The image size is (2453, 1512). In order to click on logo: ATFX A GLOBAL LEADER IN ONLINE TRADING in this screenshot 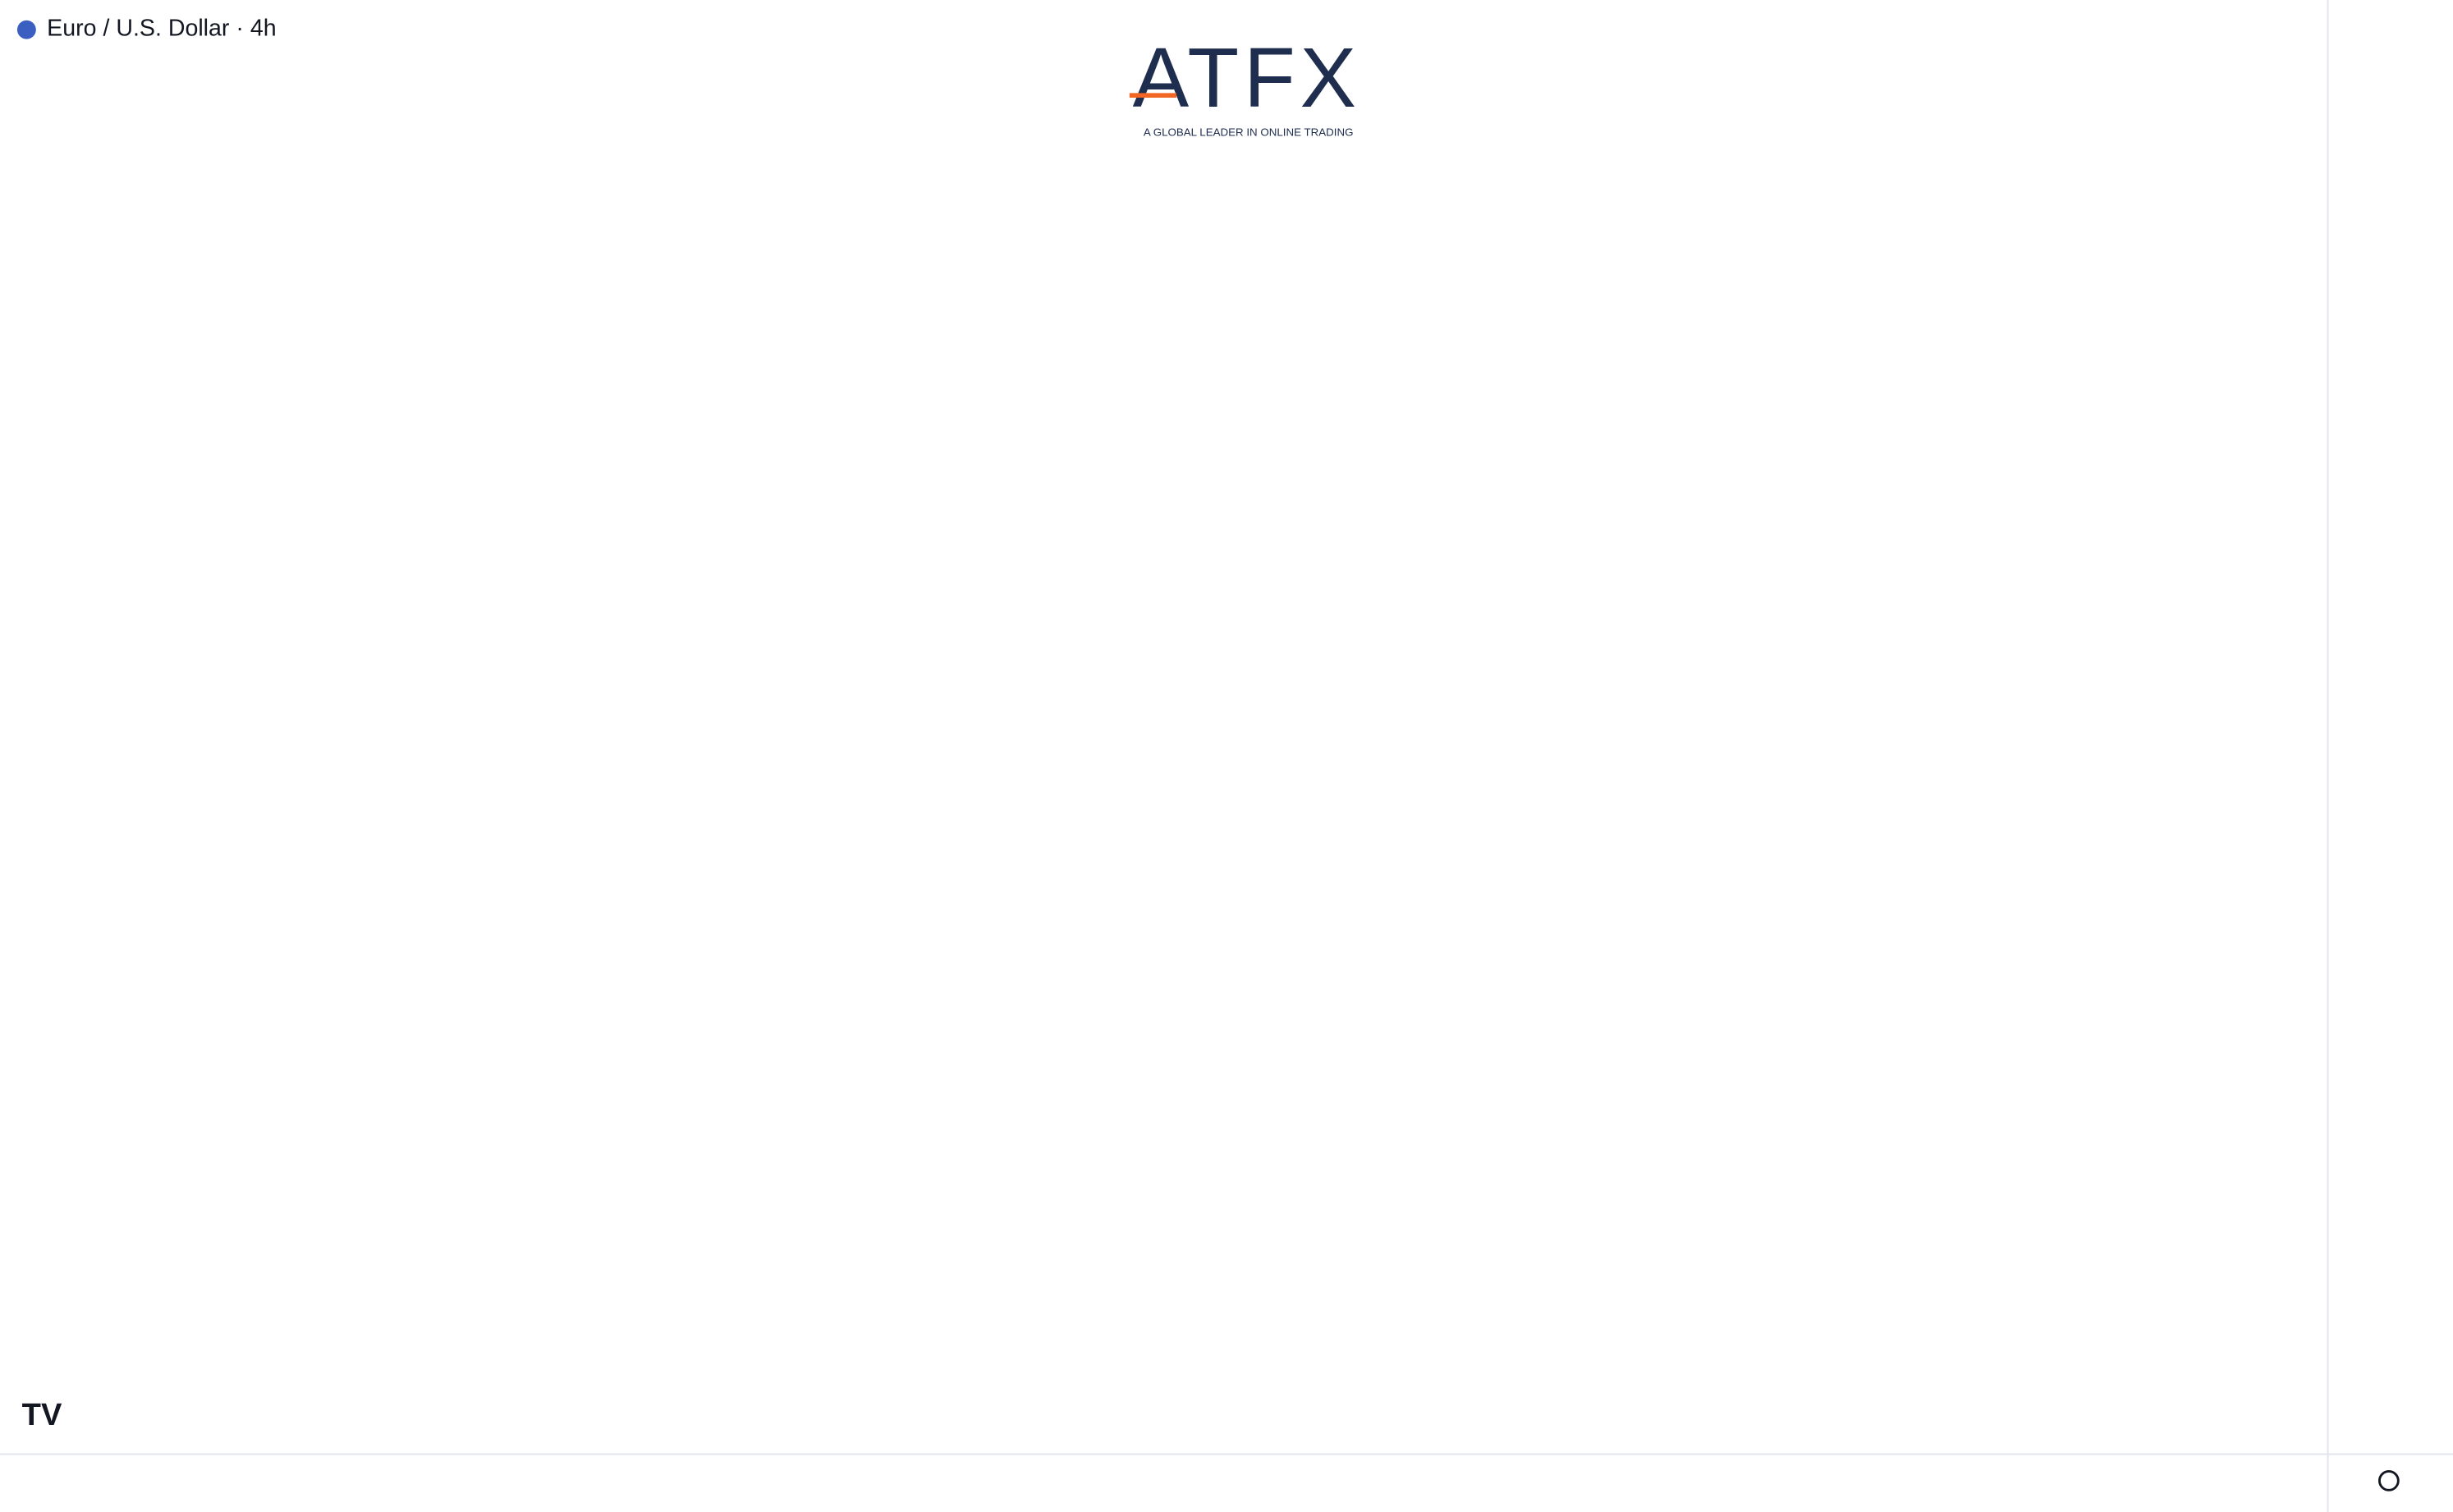, I will do `click(1245, 84)`.